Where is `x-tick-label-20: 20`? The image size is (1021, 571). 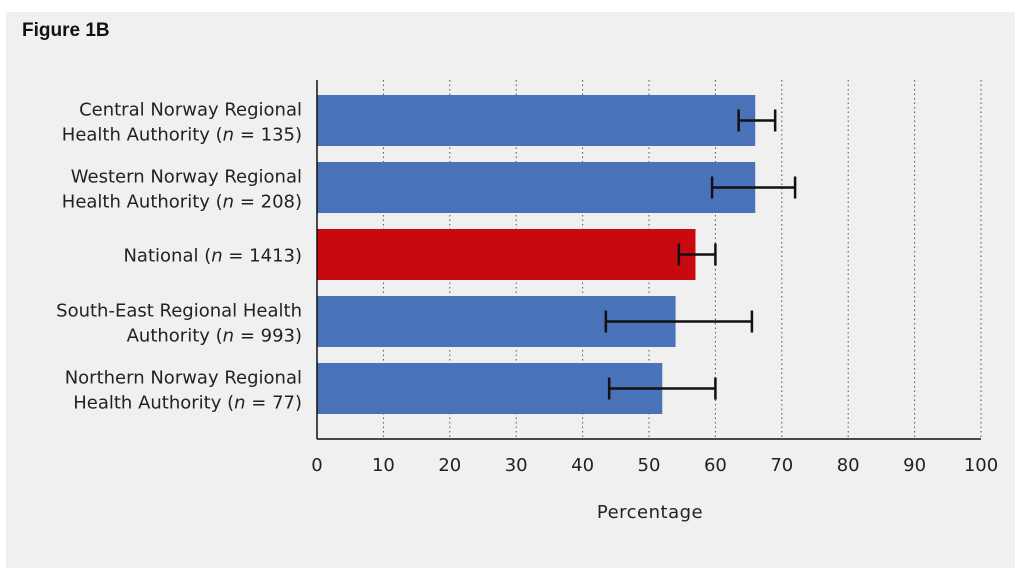
x-tick-label-20: 20 is located at coordinates (449, 465).